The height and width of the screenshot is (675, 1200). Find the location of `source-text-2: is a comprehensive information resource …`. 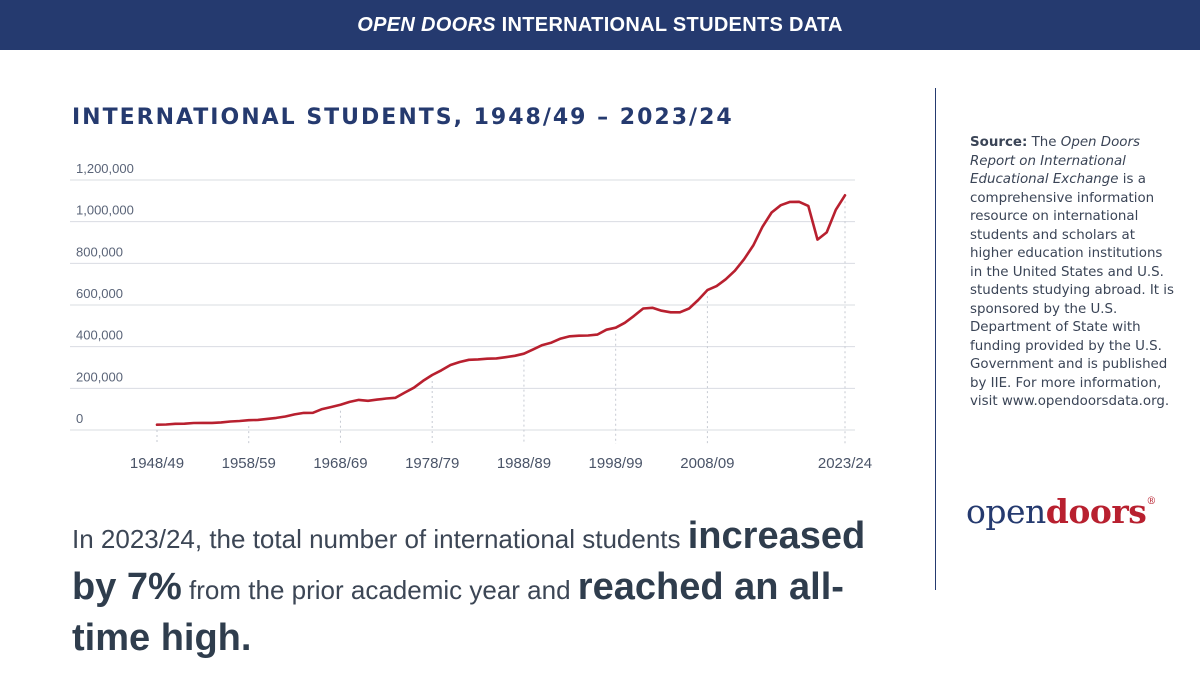

source-text-2: is a comprehensive information resource … is located at coordinates (1072, 290).